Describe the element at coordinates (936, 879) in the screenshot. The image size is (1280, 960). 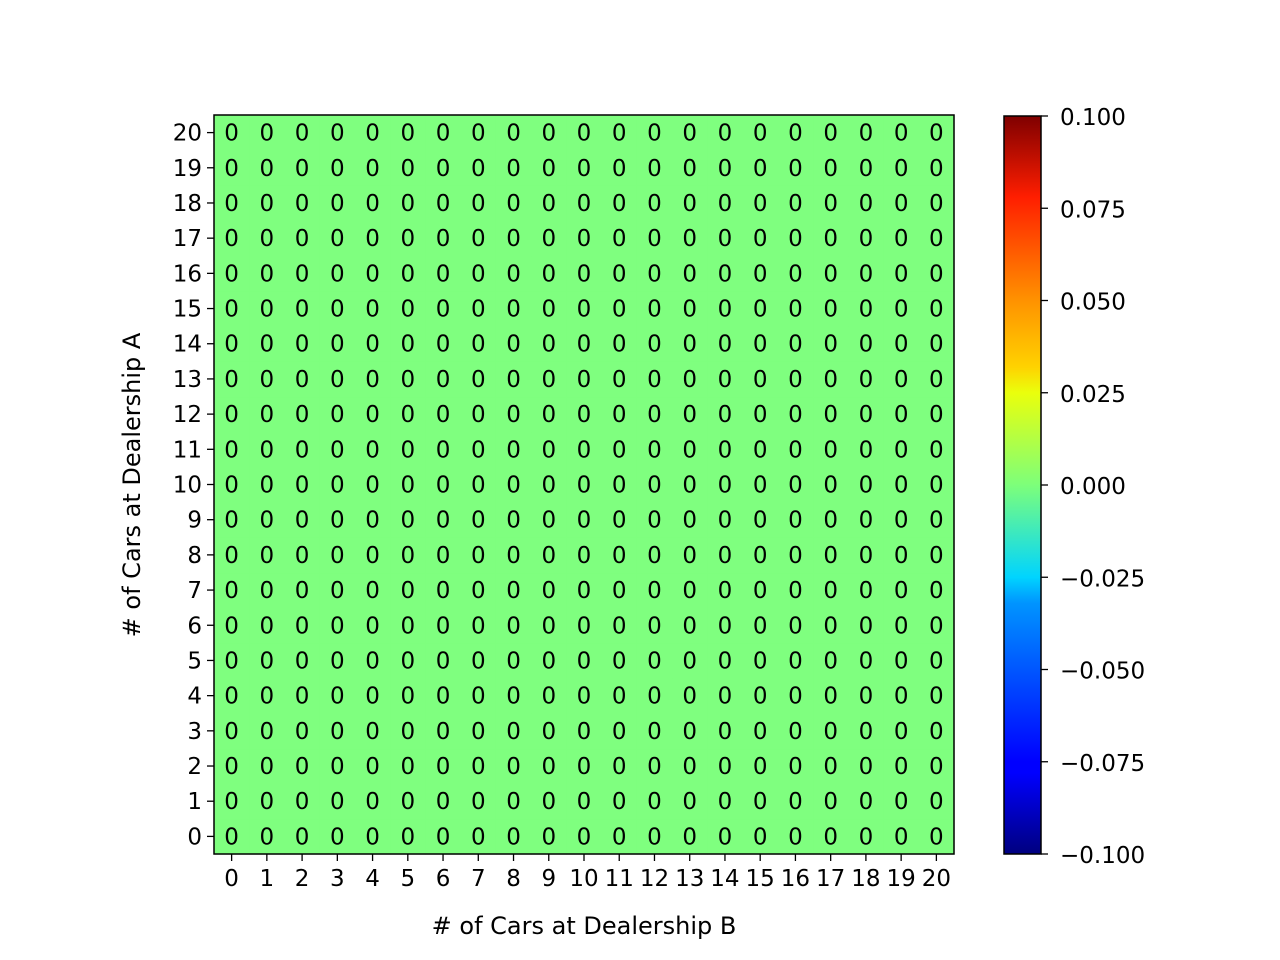
I see `x-tick-label: 20` at that location.